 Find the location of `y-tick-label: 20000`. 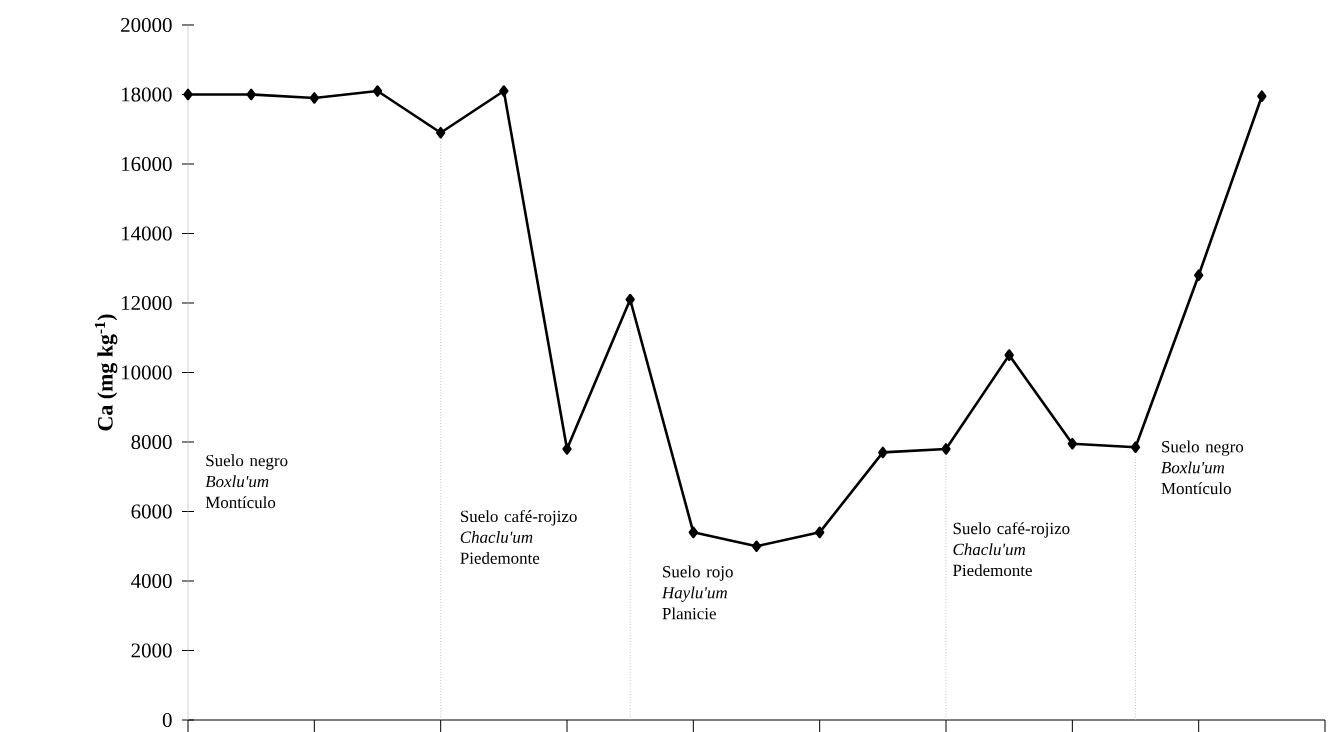

y-tick-label: 20000 is located at coordinates (146, 25).